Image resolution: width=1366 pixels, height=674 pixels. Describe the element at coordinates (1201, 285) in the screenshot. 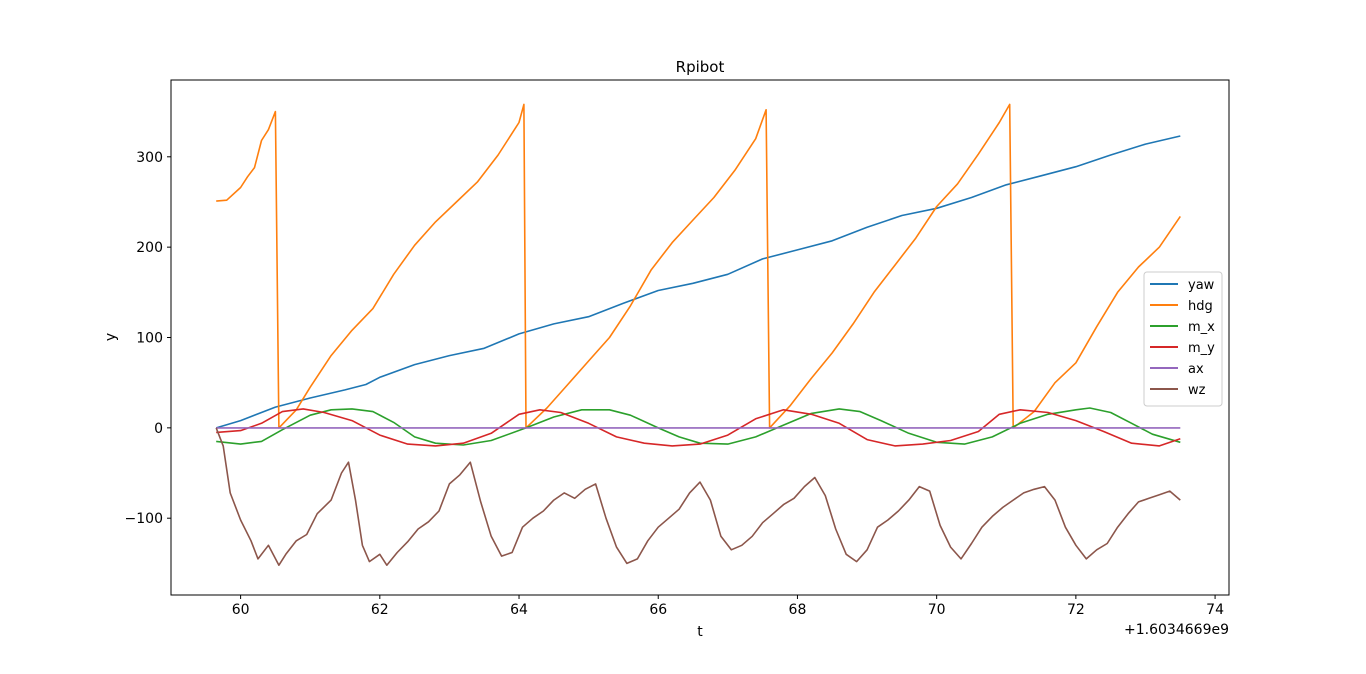

I see `legend-label-yaw: yaw` at that location.